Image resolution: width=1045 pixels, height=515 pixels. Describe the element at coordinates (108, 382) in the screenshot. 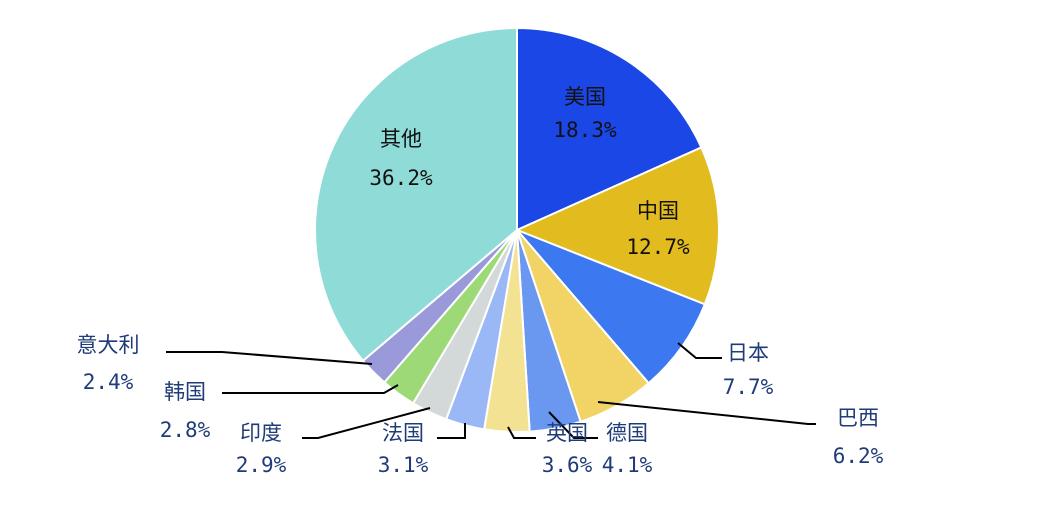

I see `slice-value-10: 2.4%` at that location.